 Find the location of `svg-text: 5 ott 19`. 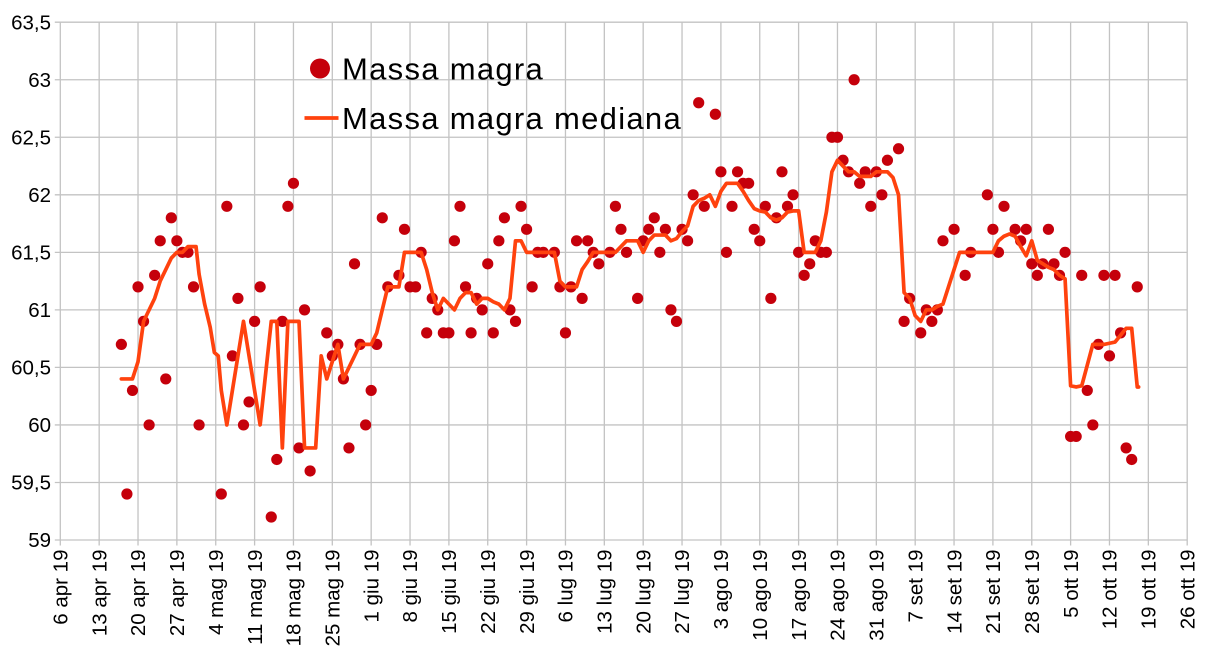

svg-text: 5 ott 19 is located at coordinates (1071, 584).